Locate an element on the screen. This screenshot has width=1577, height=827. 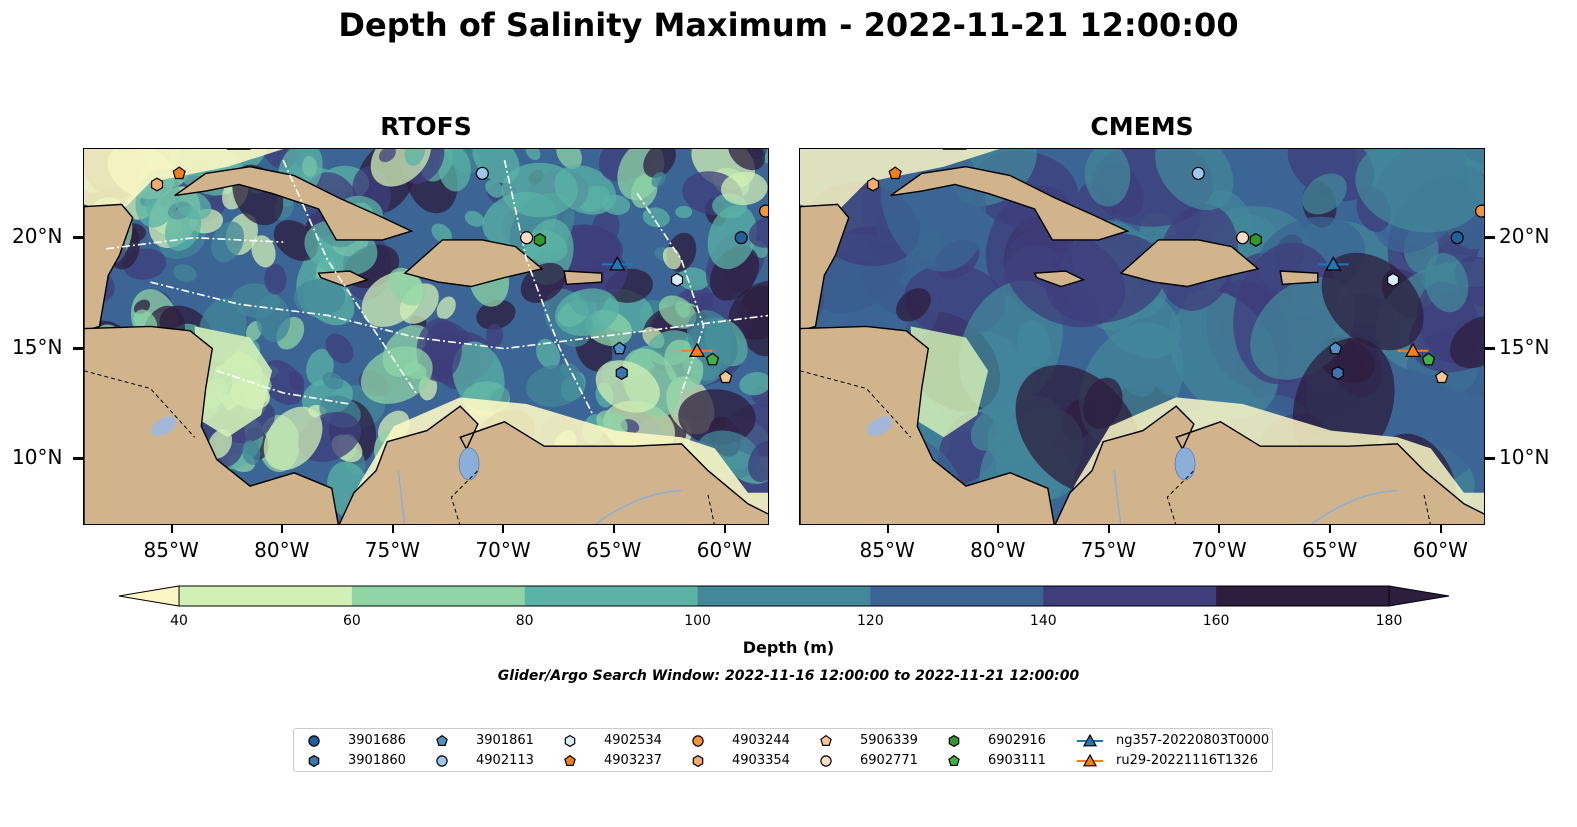
station-4903237-marker is located at coordinates (895, 173).